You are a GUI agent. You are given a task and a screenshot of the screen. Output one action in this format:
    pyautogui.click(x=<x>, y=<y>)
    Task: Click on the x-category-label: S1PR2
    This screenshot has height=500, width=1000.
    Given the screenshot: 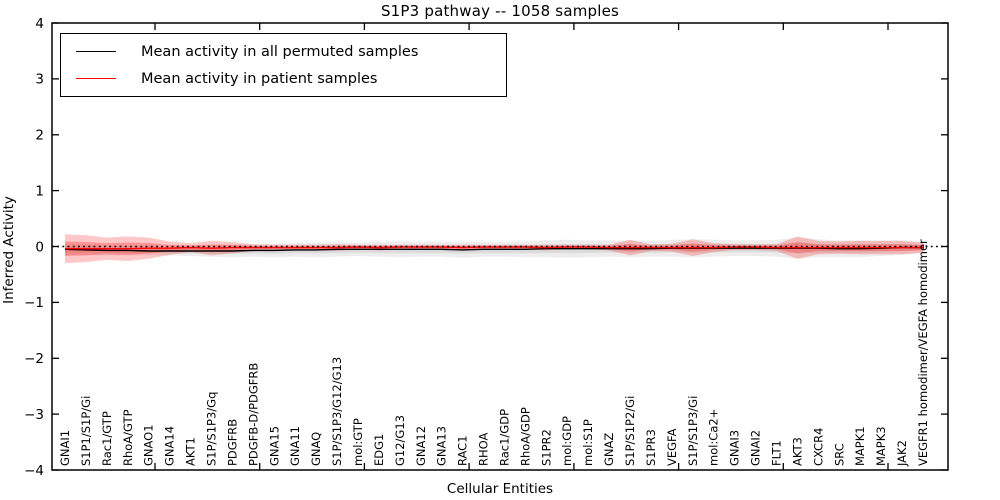 What is the action you would take?
    pyautogui.click(x=546, y=447)
    